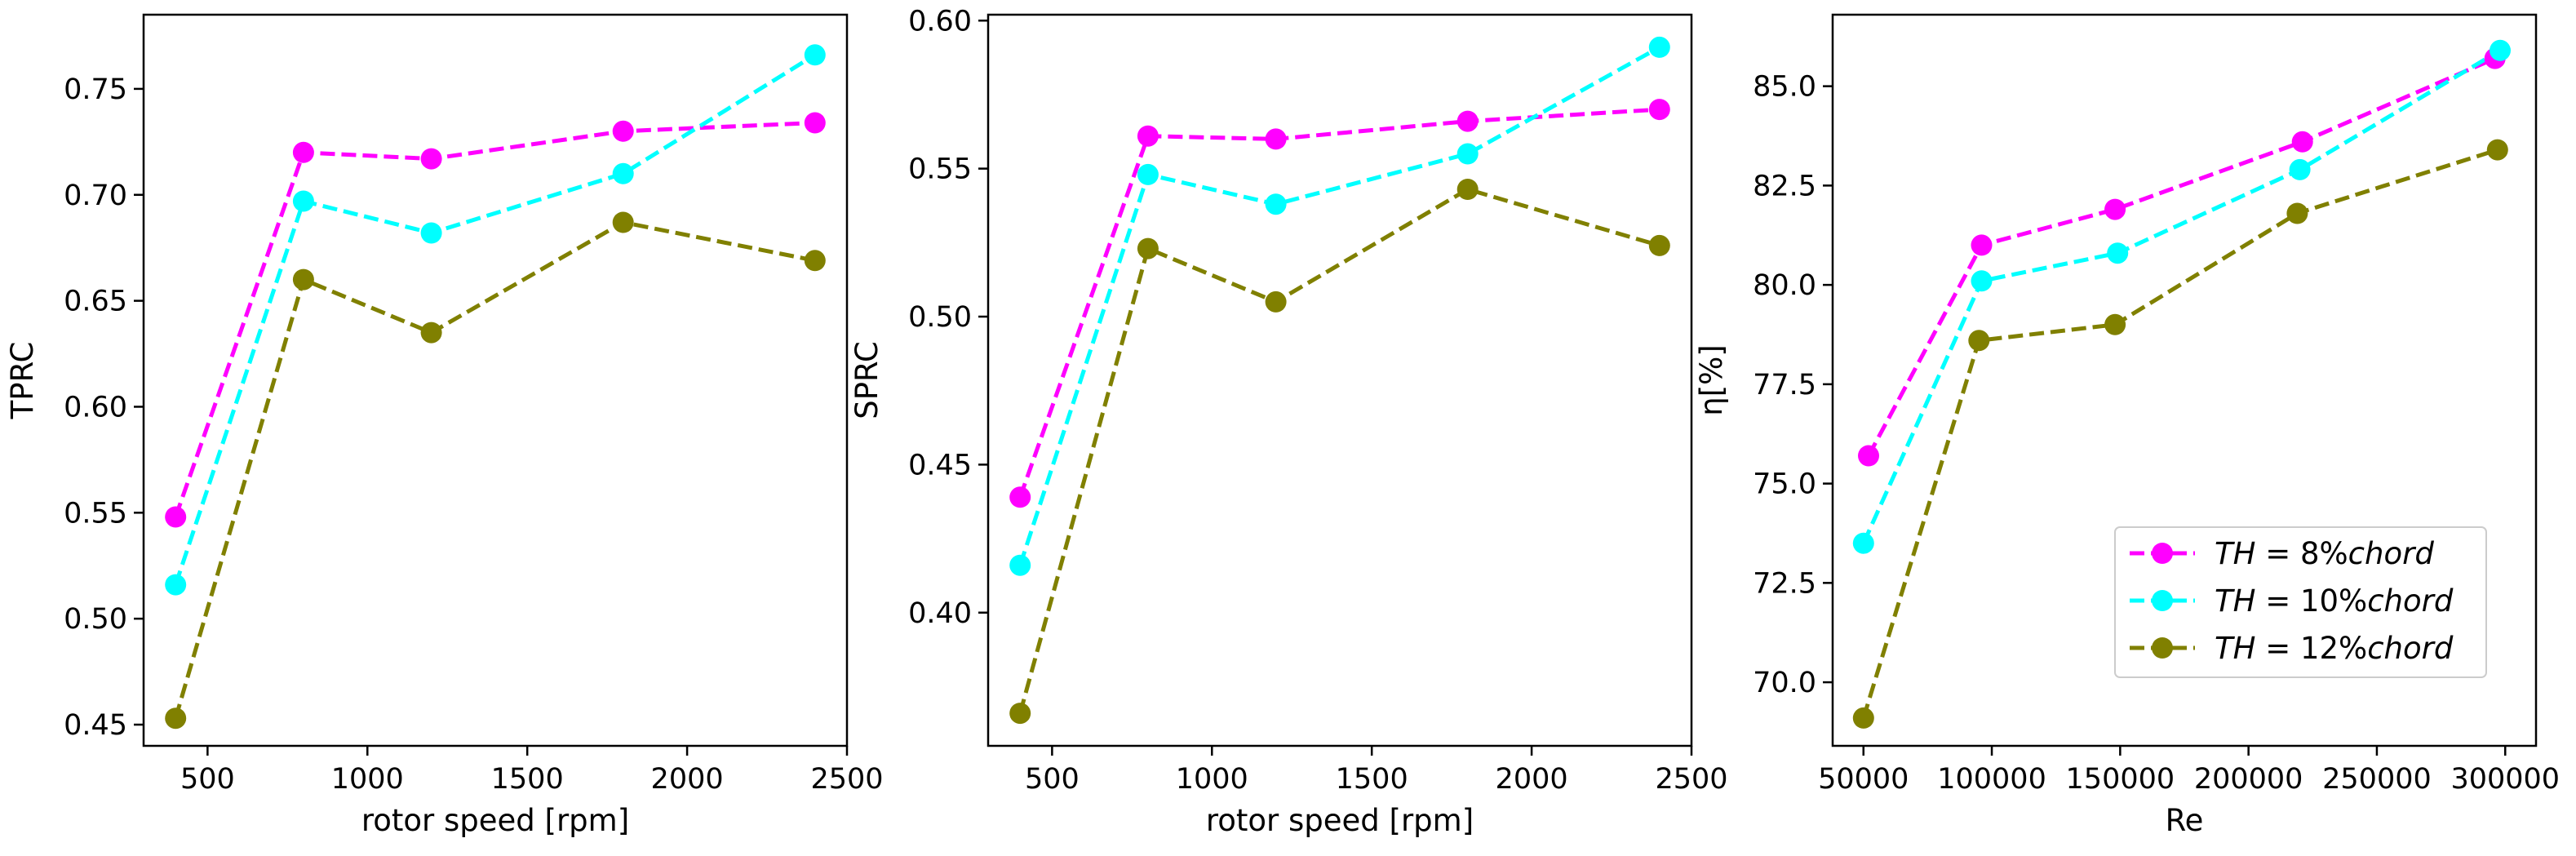 The image size is (2576, 856). What do you see at coordinates (95, 196) in the screenshot?
I see `y-tick-label: 0.70` at bounding box center [95, 196].